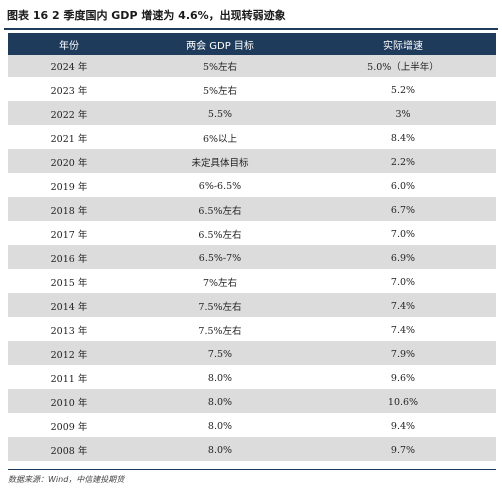  What do you see at coordinates (69, 355) in the screenshot?
I see `cell-year: 2012 年` at bounding box center [69, 355].